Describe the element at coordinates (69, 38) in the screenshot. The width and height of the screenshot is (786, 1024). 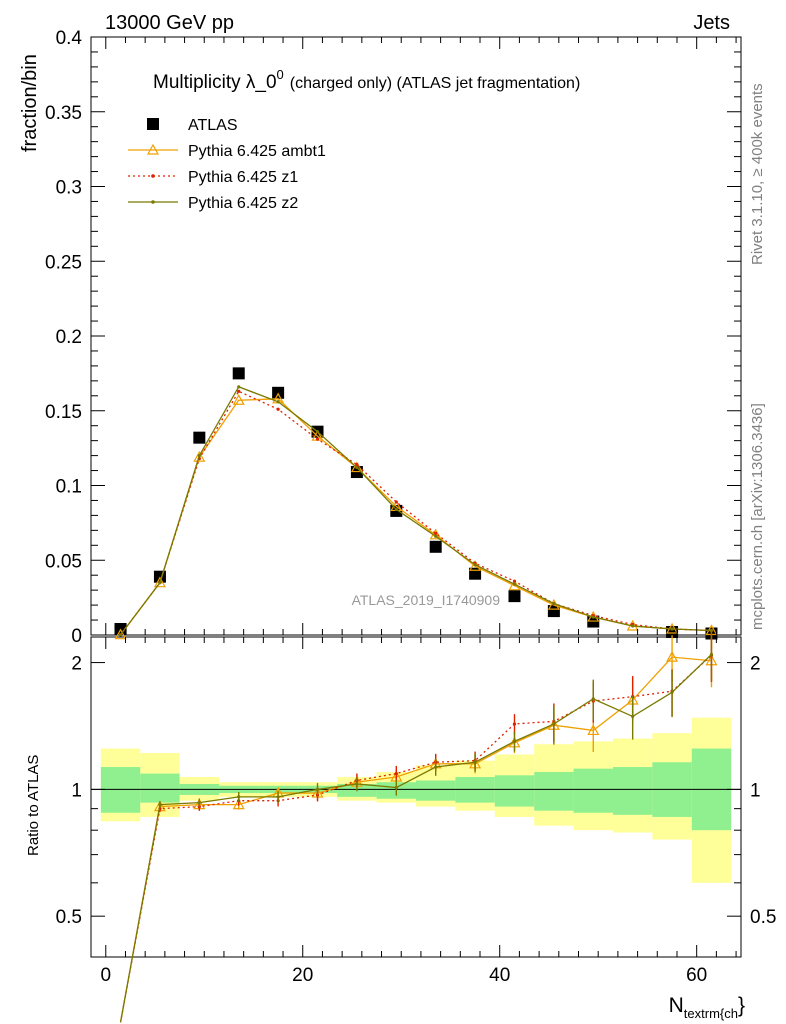
I see `y-tick-label: 0.4` at that location.